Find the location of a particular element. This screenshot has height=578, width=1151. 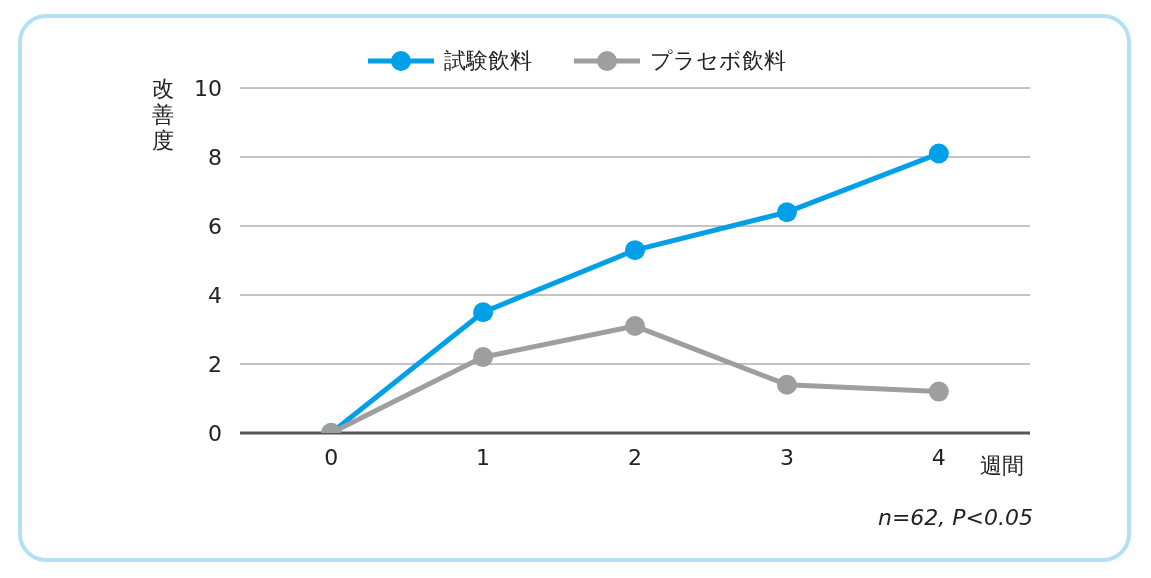

y-tick-label: 2 is located at coordinates (215, 364).